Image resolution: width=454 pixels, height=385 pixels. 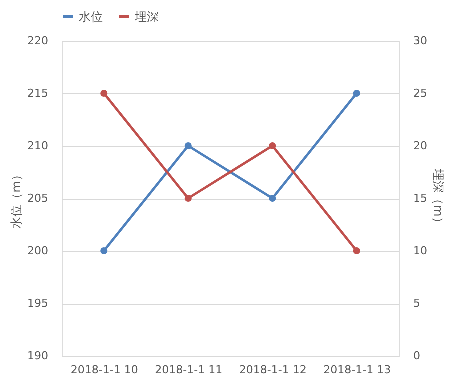 What do you see at coordinates (38, 198) in the screenshot?
I see `y-tick-label: 205` at bounding box center [38, 198].